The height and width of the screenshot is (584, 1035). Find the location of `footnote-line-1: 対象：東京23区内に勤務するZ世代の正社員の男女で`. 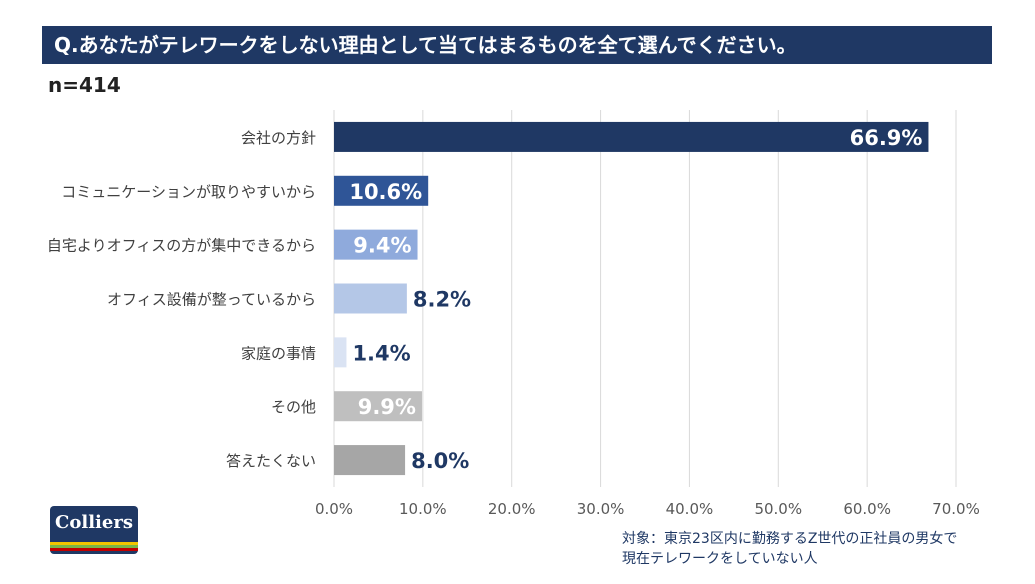

footnote-line-1: 対象：東京23区内に勤務するZ世代の正社員の男女で is located at coordinates (790, 539).